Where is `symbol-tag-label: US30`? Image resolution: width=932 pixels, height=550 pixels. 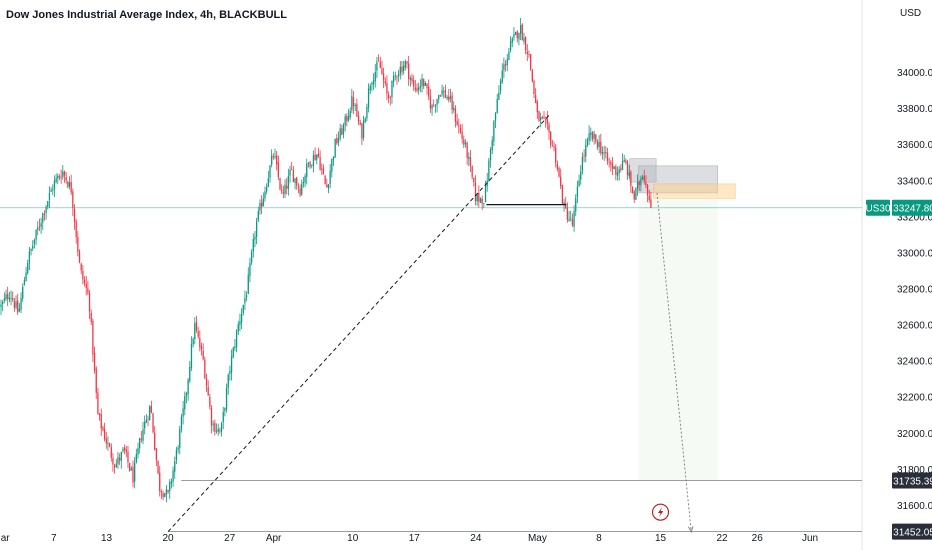
symbol-tag-label: US30 is located at coordinates (877, 209).